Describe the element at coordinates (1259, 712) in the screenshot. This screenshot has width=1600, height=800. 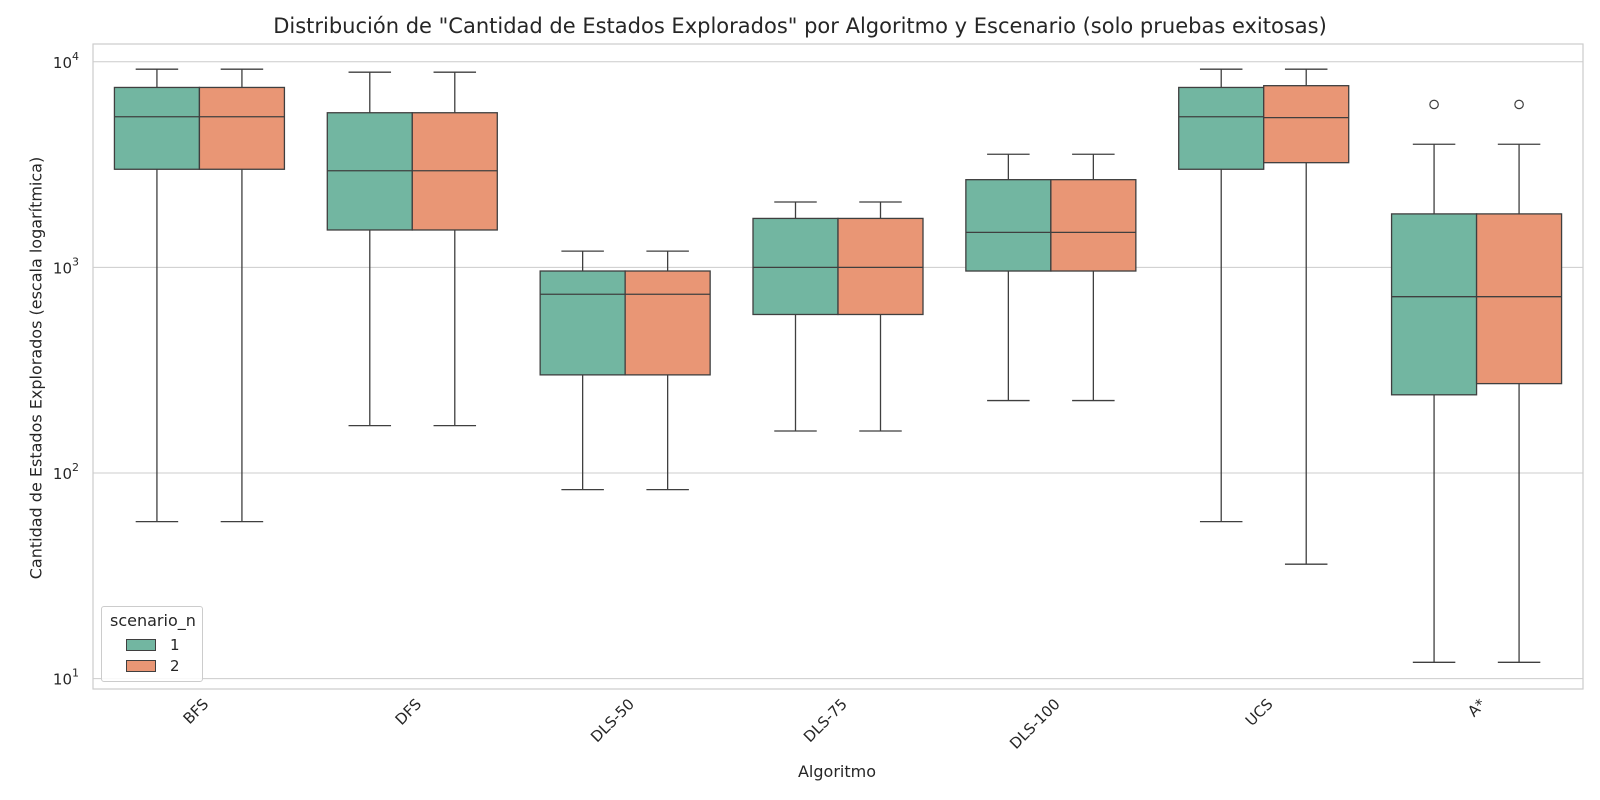
I see `x-tick-label: UCS` at that location.